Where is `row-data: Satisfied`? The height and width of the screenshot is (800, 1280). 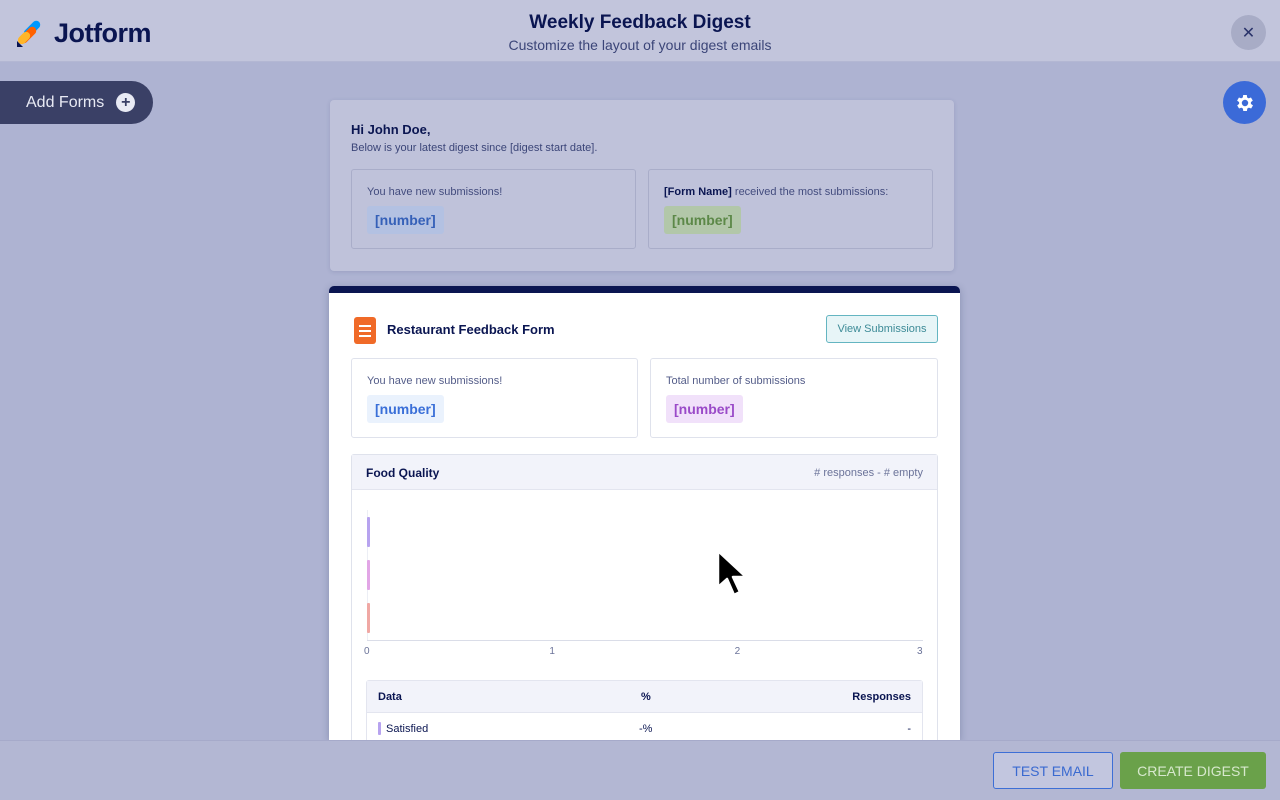 row-data: Satisfied is located at coordinates (407, 729).